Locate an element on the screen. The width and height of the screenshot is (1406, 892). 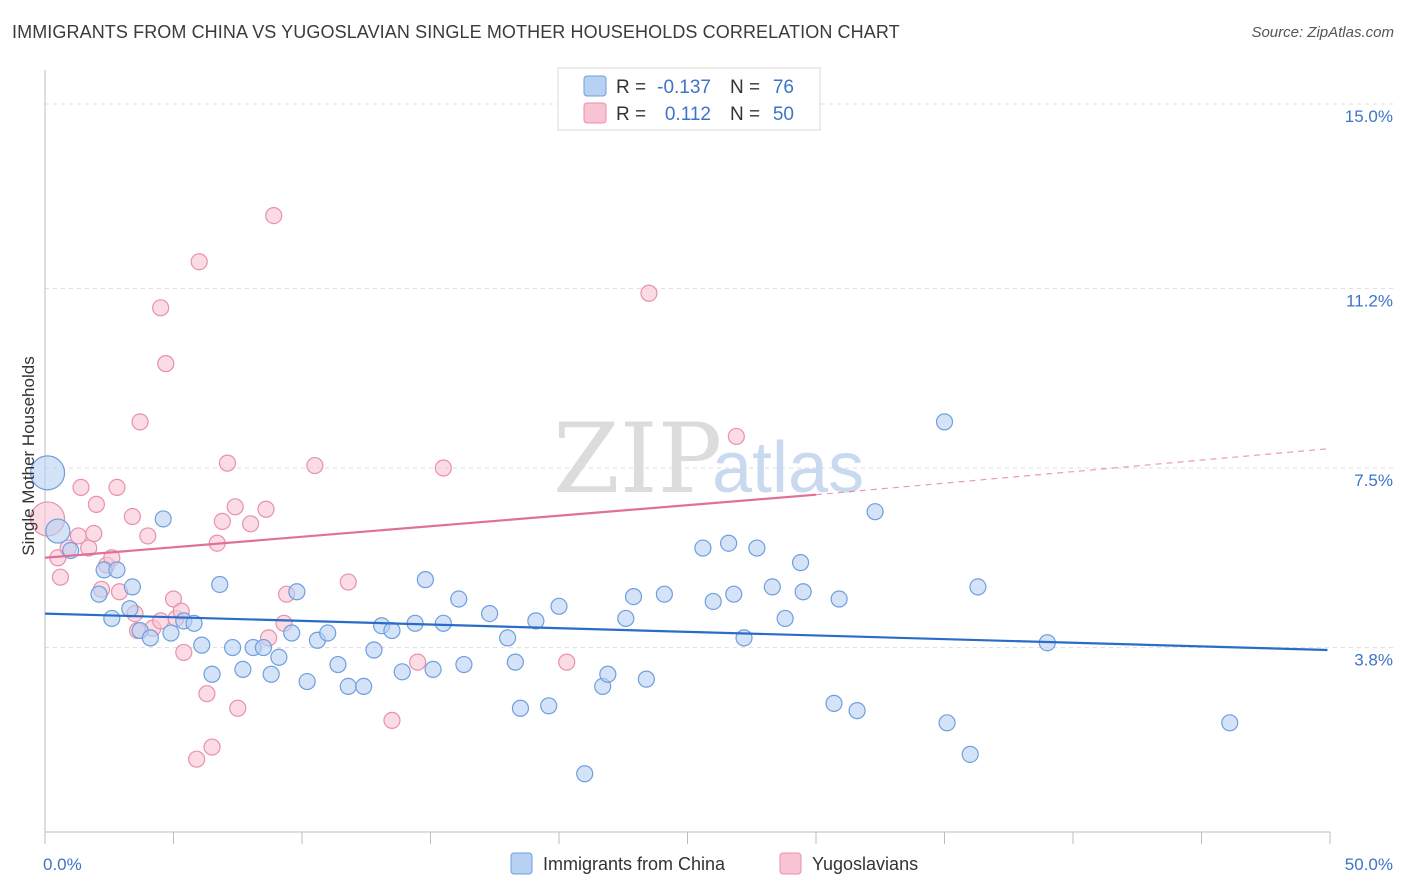
bottom-legend-swatch-yugo is located at coordinates (790, 863).